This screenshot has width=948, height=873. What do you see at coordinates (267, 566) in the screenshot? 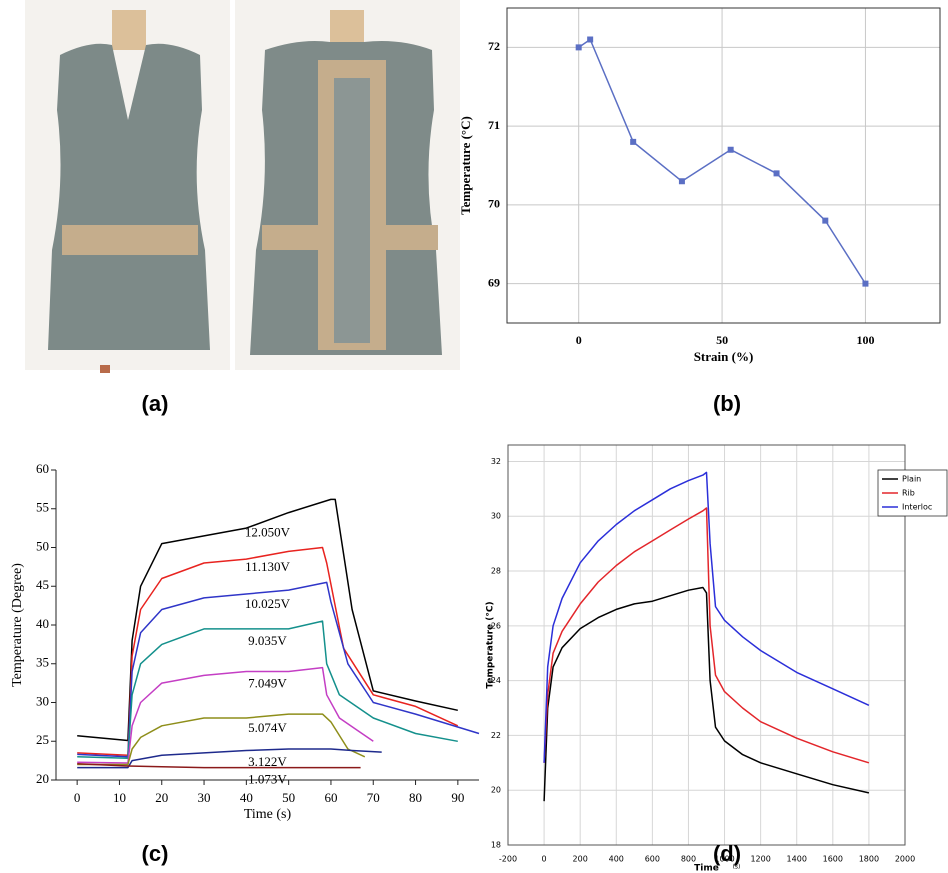
I see `series-label: 11.130V` at bounding box center [267, 566].